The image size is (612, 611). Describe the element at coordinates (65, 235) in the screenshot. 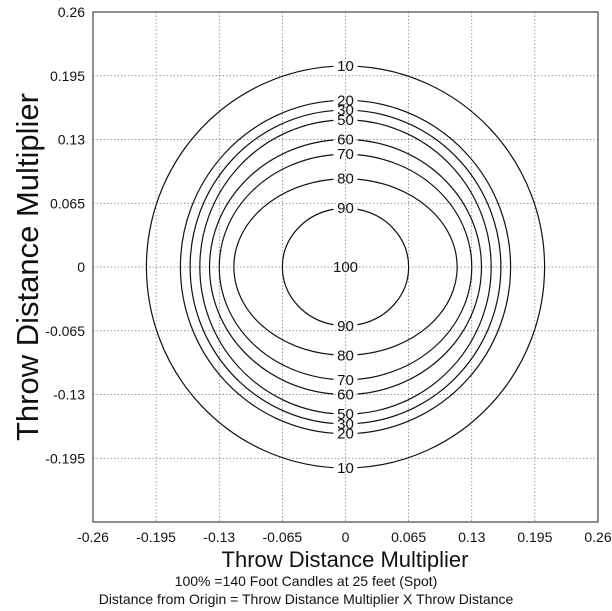

I see `y-tick-labels: 0.26 0.195 0.13 0.065 0 -0.065 -0.13 -0.195` at that location.